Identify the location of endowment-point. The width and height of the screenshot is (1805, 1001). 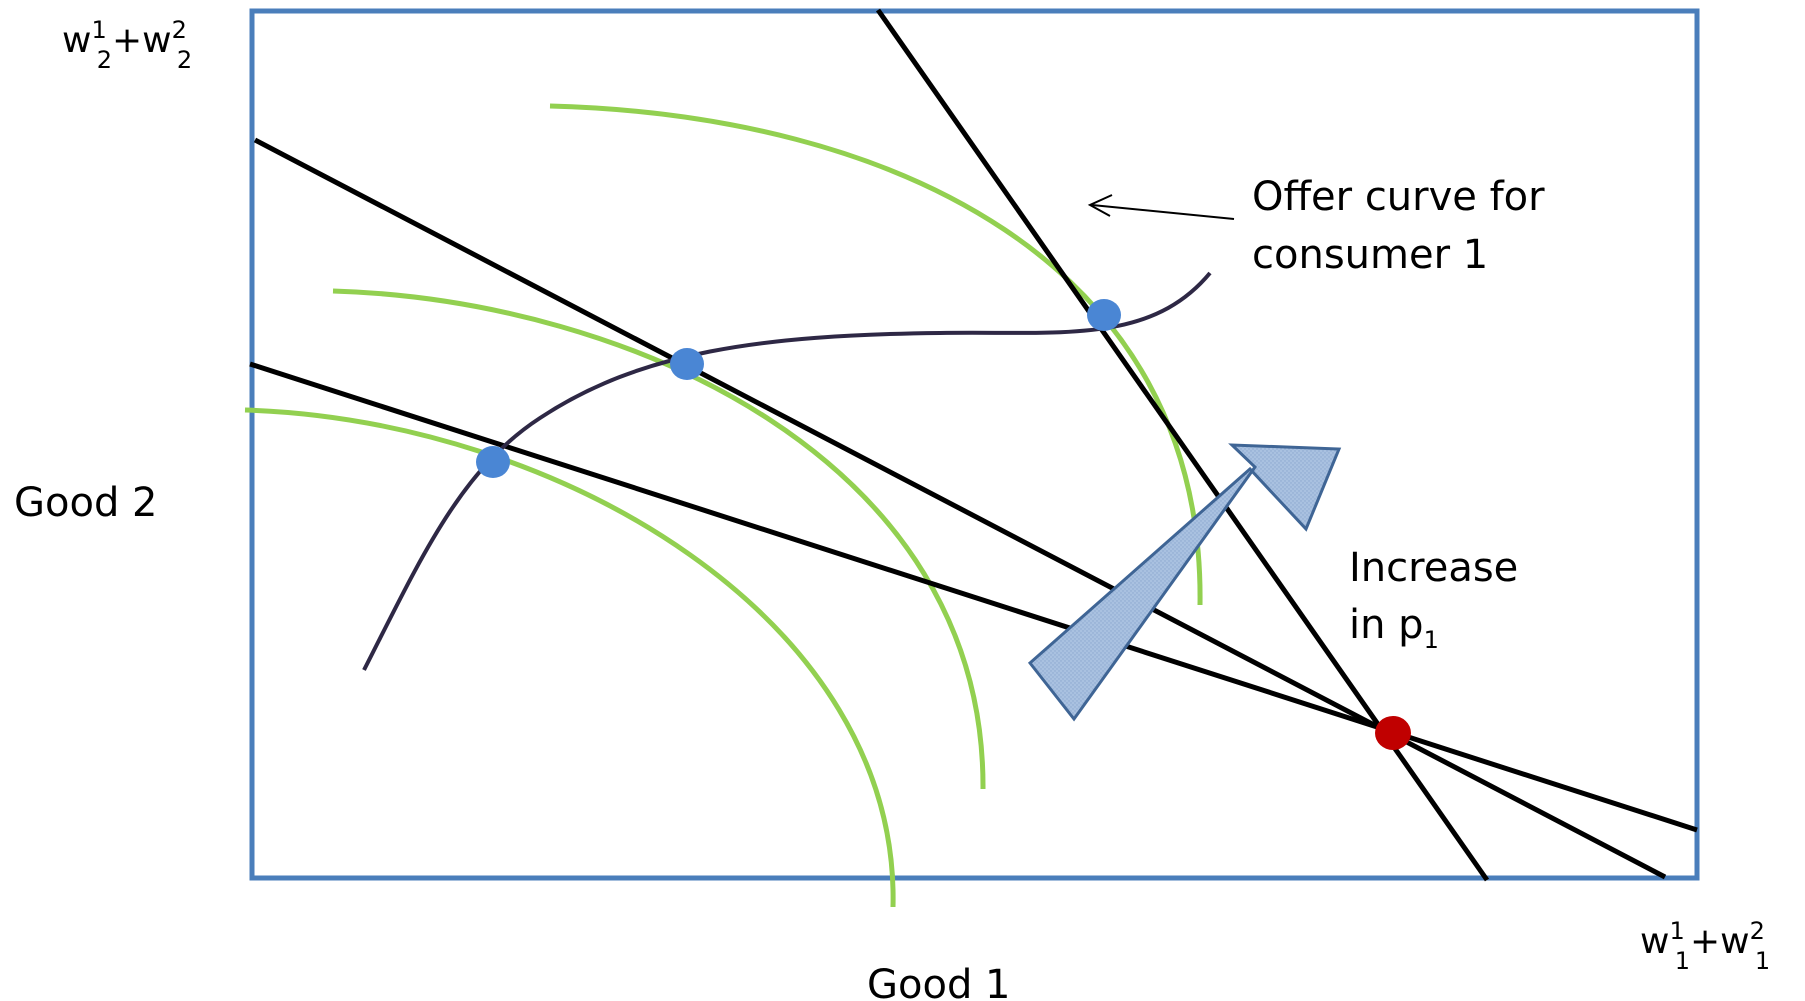
(1393, 733).